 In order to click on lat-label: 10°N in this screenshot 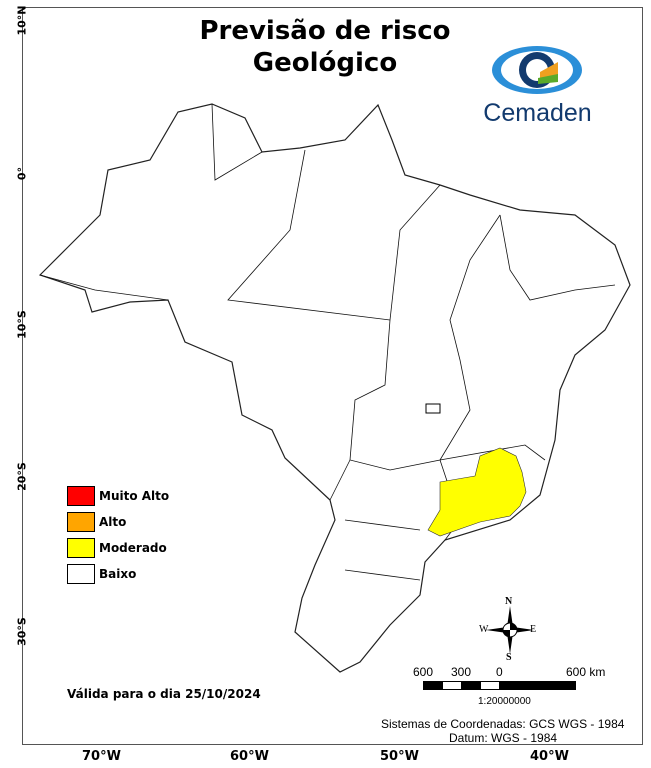, I will do `click(22, 20)`.